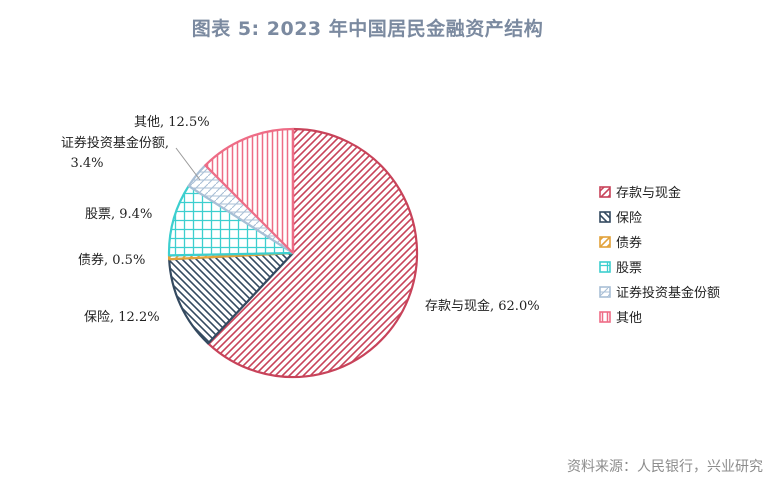 Image resolution: width=779 pixels, height=491 pixels. Describe the element at coordinates (665, 467) in the screenshot. I see `source-note: 资料来源：人民银行，兴业研究` at that location.